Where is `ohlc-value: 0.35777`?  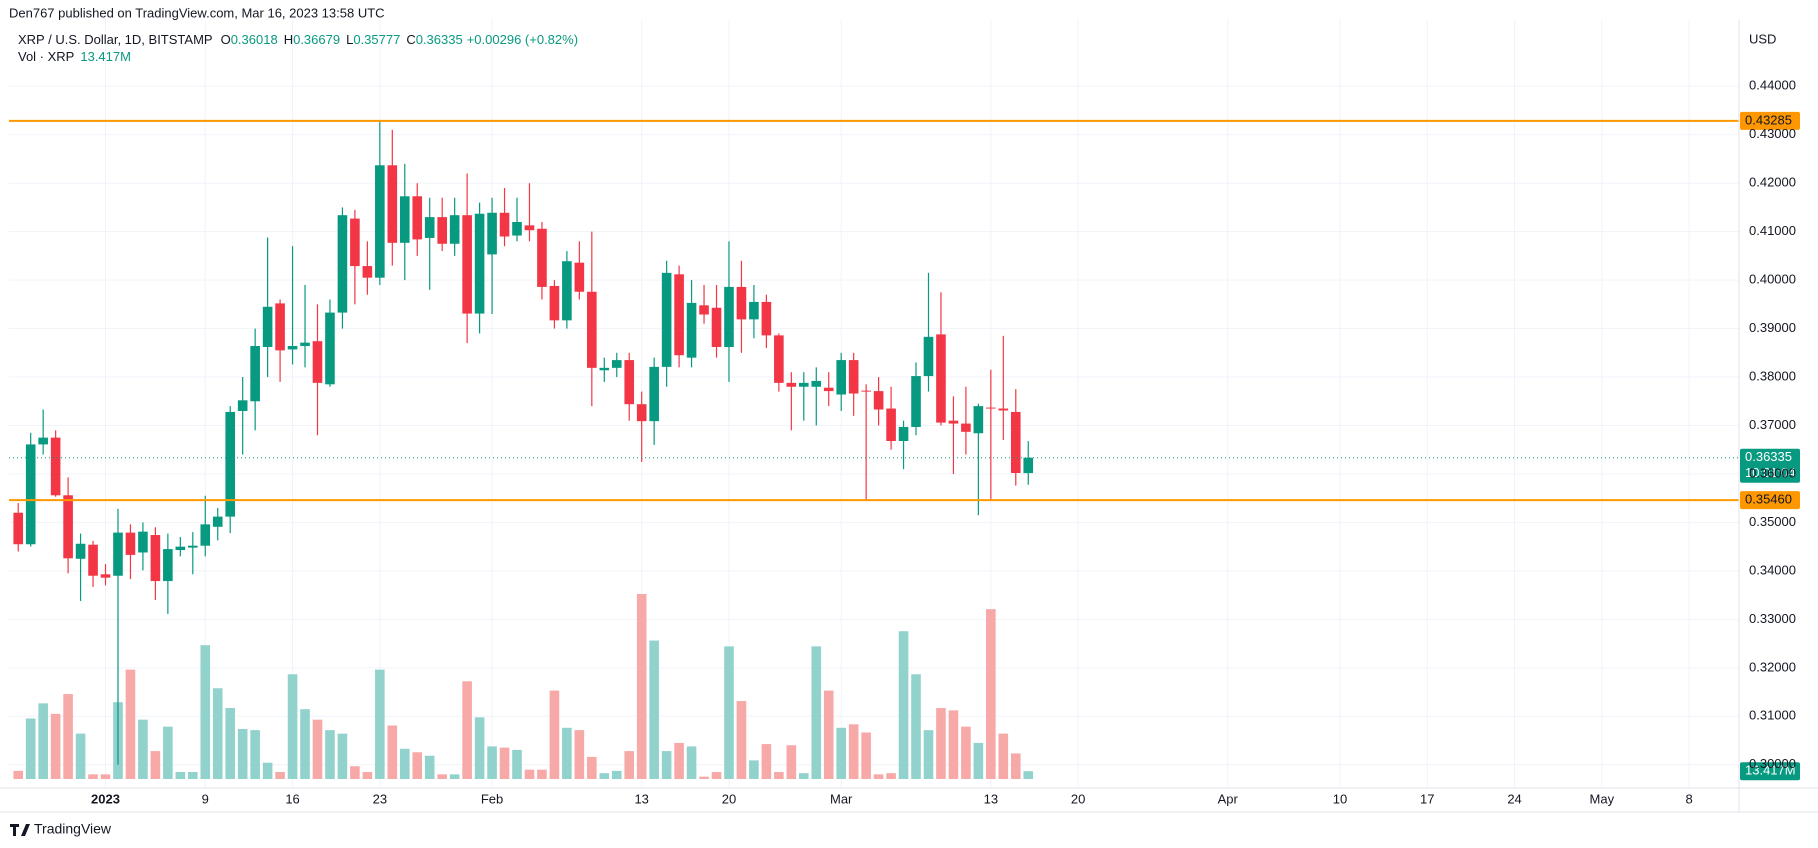
ohlc-value: 0.35777 is located at coordinates (376, 39).